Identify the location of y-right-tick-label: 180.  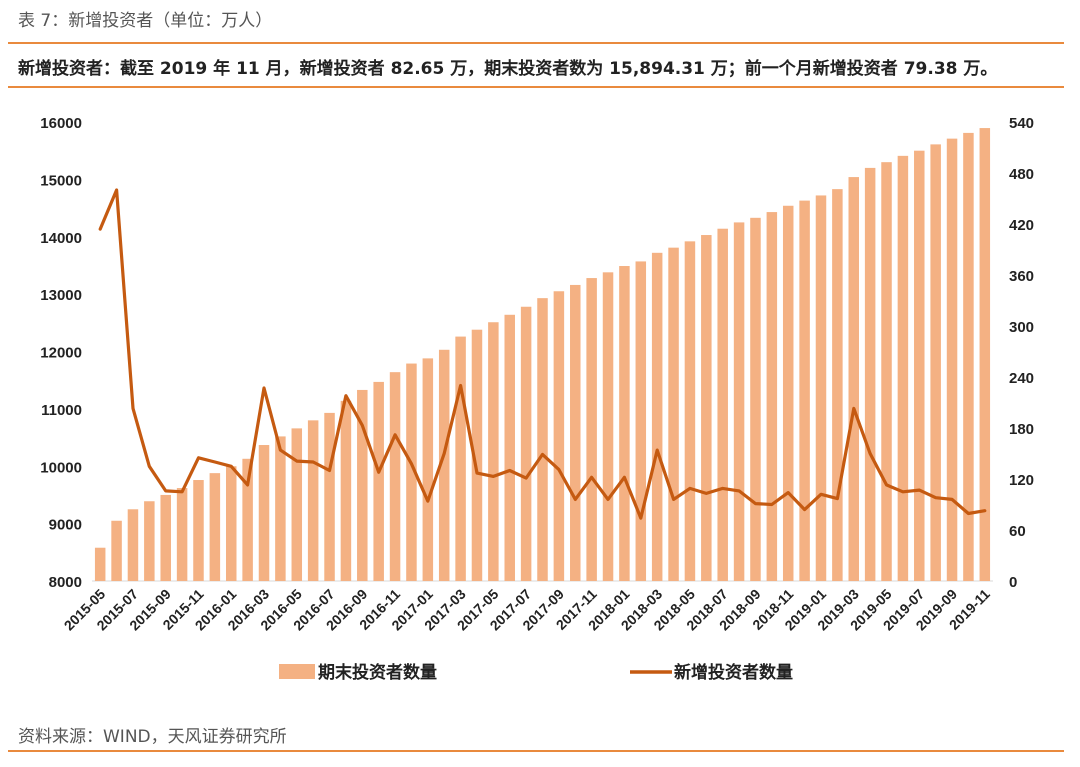
(1021, 429).